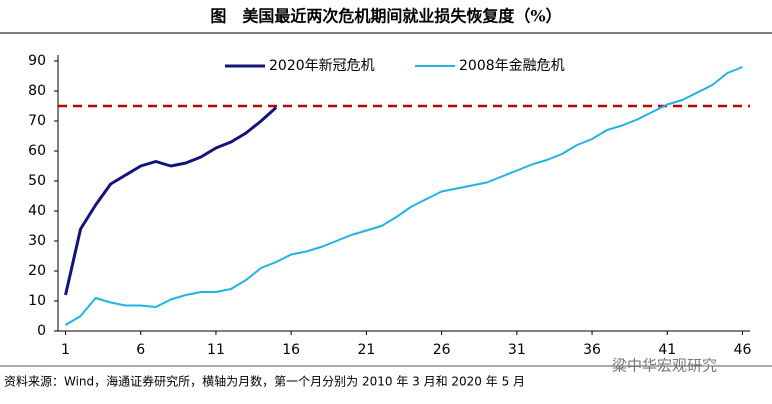  I want to click on x-tick-label: 11, so click(216, 350).